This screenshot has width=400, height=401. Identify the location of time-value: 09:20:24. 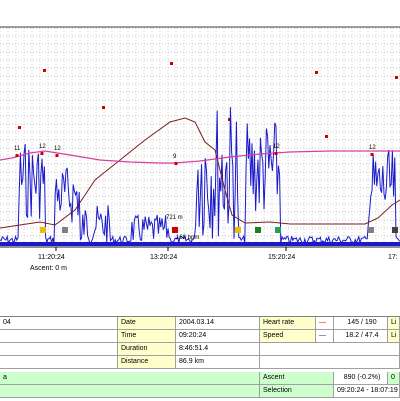
(218, 336).